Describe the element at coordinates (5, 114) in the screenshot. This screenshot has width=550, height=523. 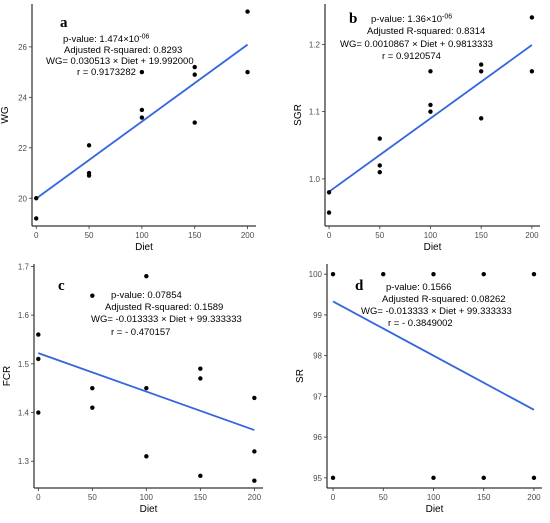
I see `y-axis-label: WG` at that location.